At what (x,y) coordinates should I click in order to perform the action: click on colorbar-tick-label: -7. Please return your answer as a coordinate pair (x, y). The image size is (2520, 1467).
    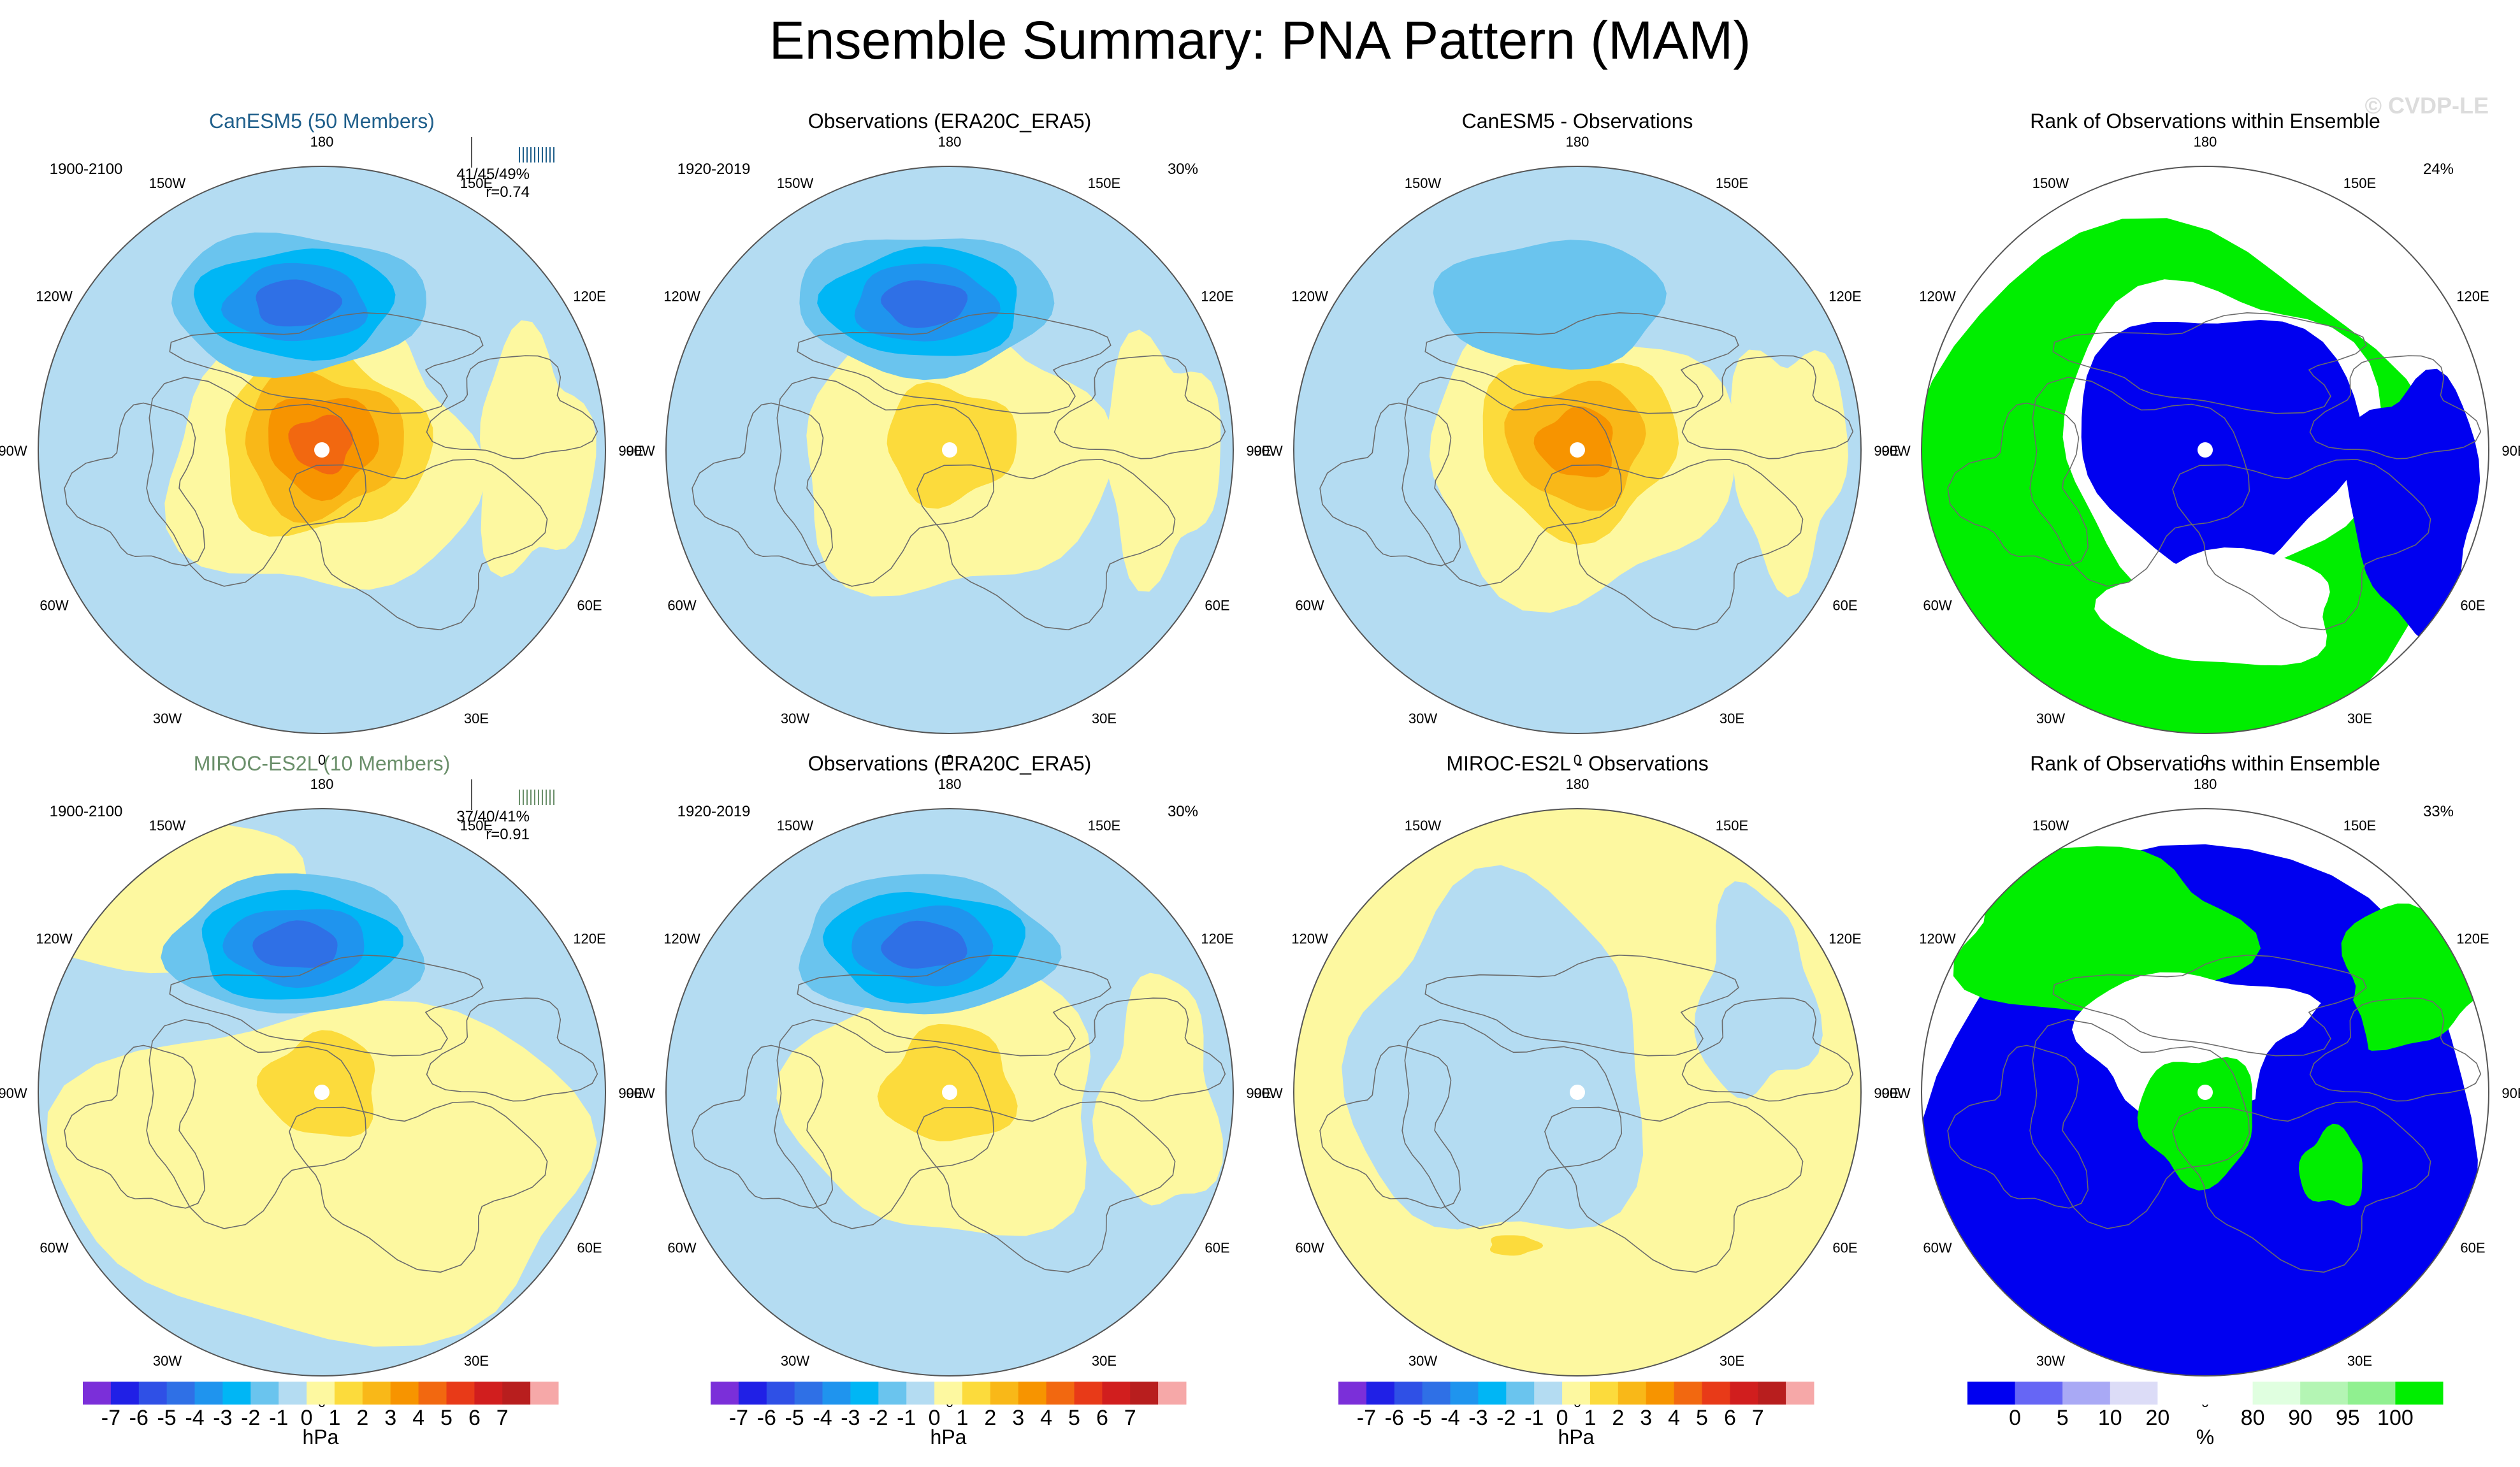
    Looking at the image, I should click on (110, 1418).